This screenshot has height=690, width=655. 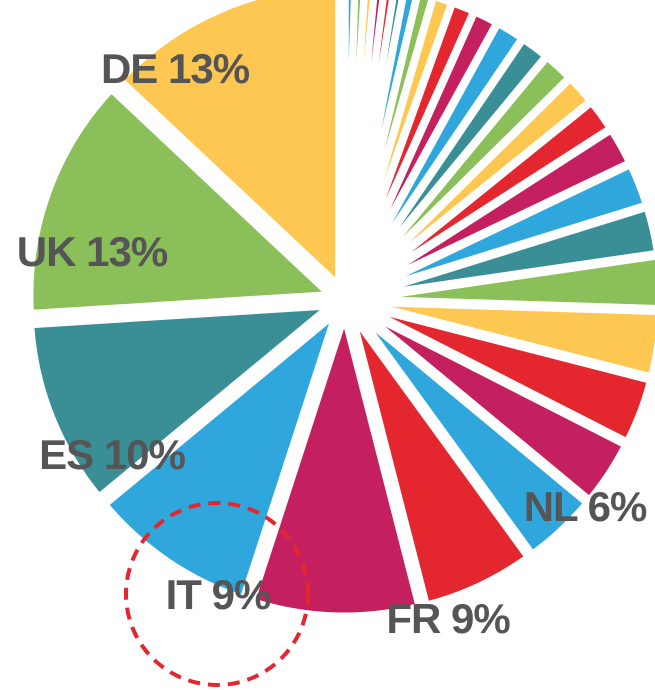 I want to click on slice-value-label: 10%, so click(x=145, y=454).